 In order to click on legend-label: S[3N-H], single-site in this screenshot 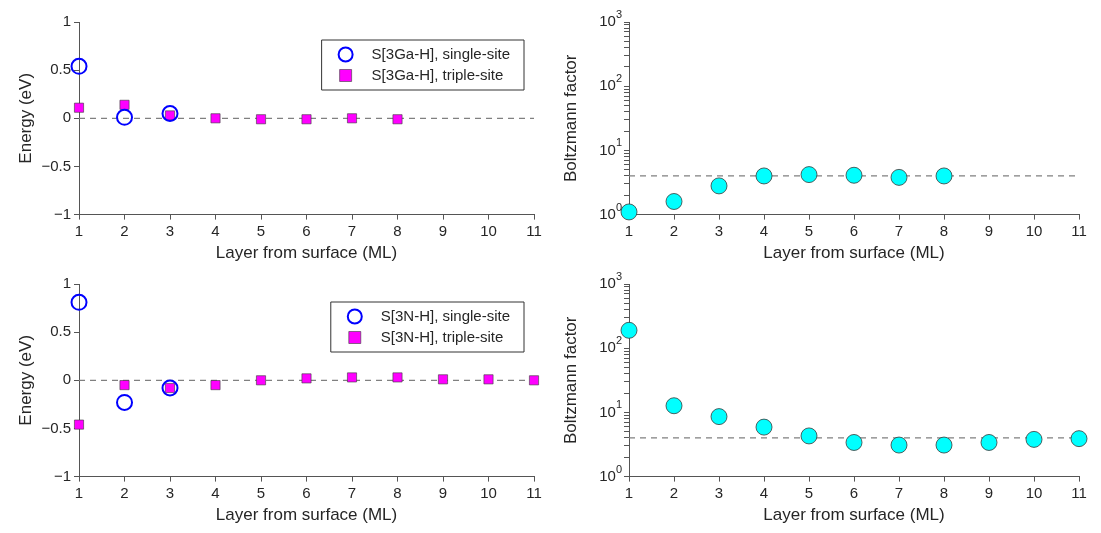, I will do `click(445, 315)`.